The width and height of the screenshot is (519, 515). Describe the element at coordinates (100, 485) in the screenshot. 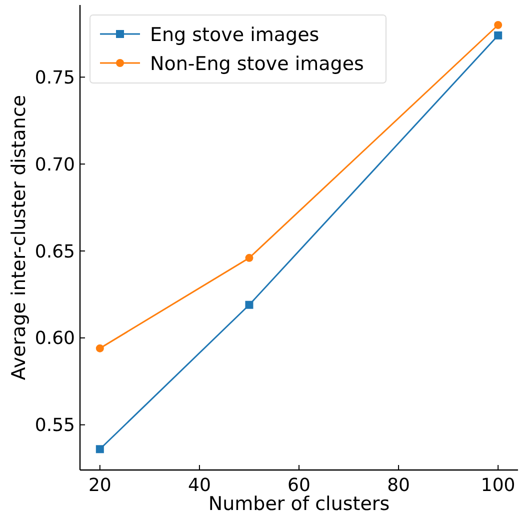

I see `x-tick-label: 20` at that location.